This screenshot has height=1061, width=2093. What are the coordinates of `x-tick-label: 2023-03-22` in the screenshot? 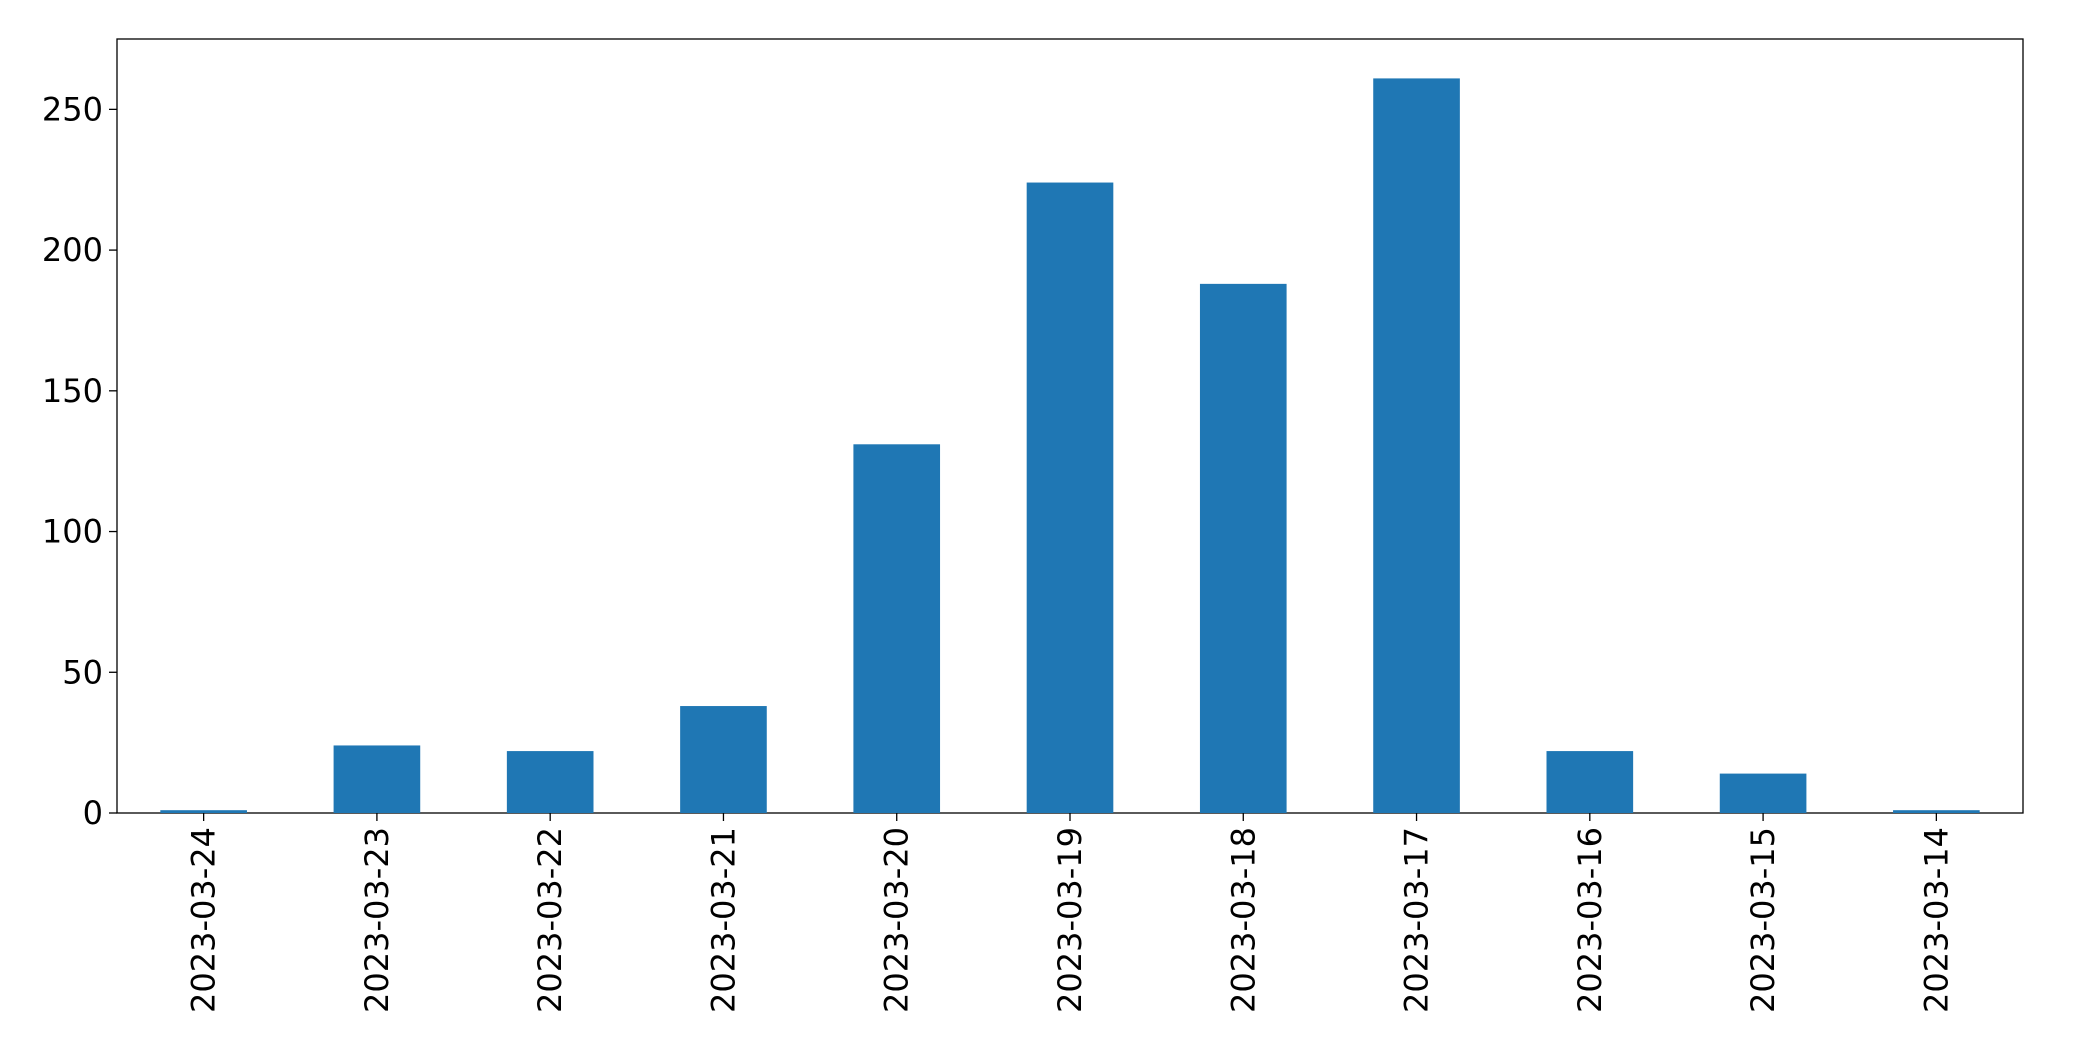 It's located at (550, 920).